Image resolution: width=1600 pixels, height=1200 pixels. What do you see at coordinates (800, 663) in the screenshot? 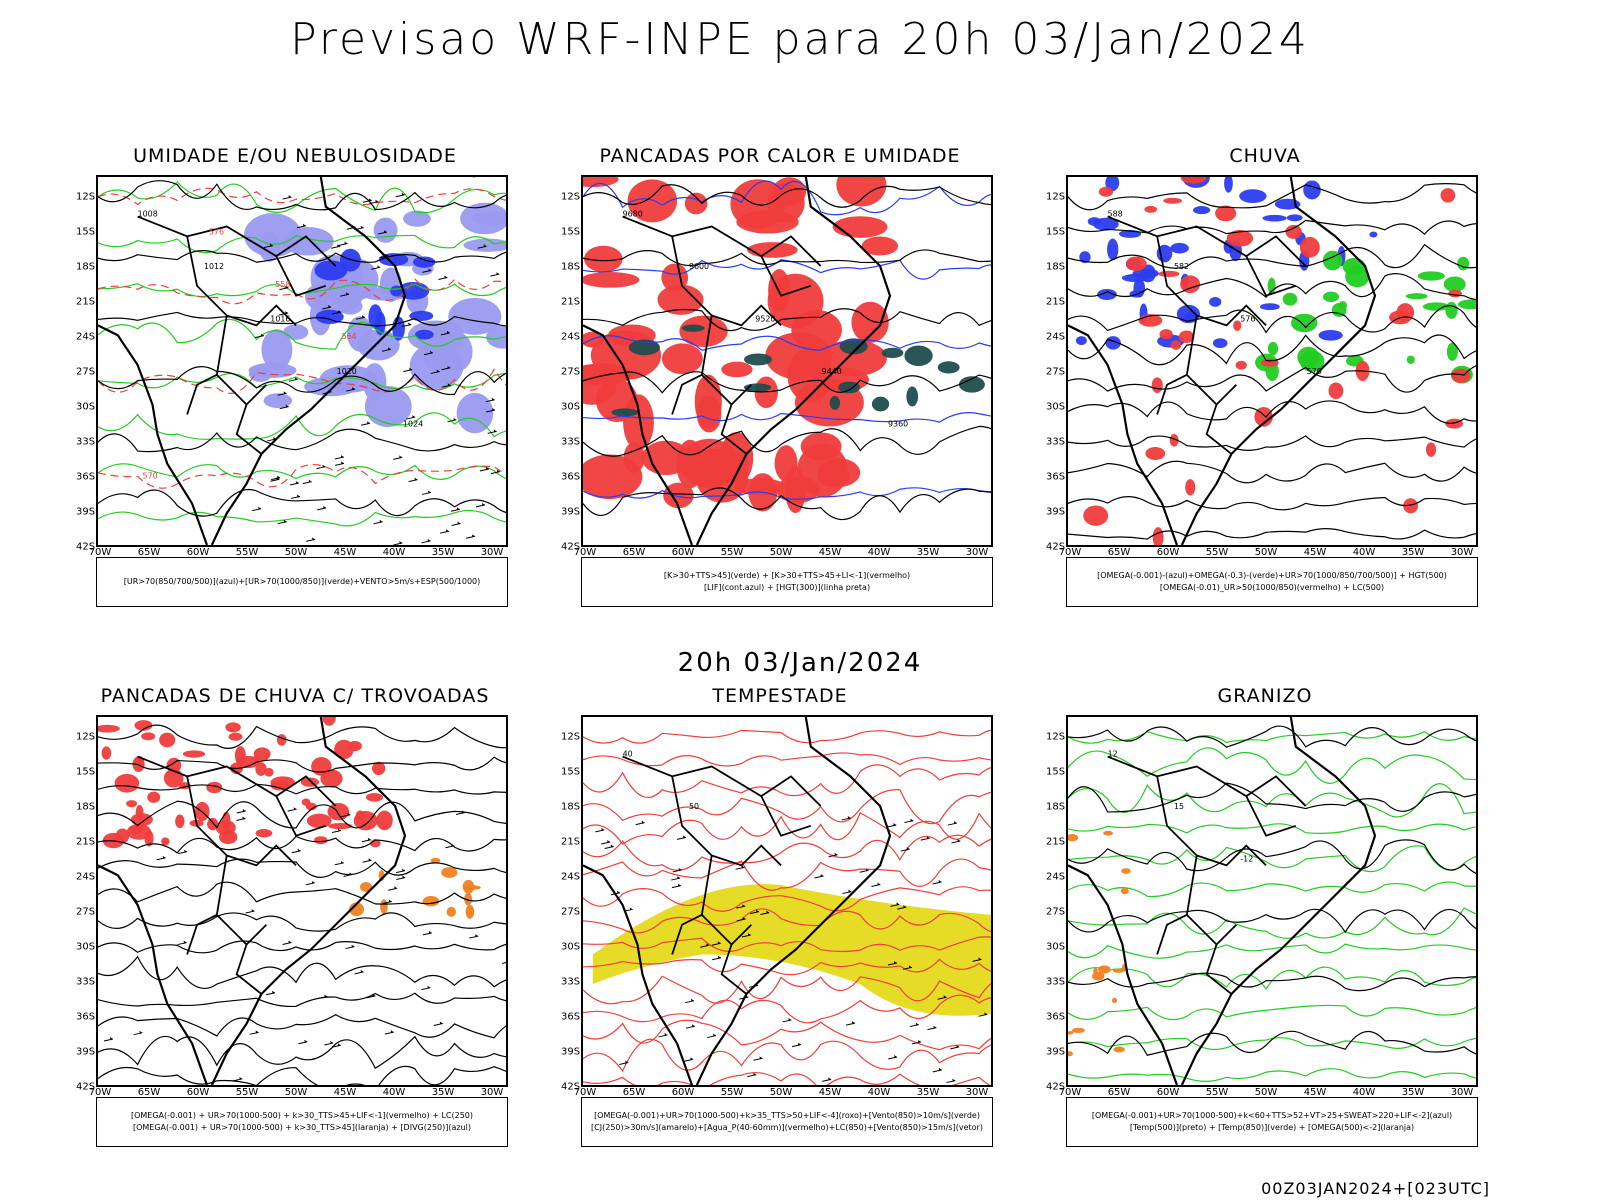
I see `middle-title: 20h 03/Jan/2024` at bounding box center [800, 663].